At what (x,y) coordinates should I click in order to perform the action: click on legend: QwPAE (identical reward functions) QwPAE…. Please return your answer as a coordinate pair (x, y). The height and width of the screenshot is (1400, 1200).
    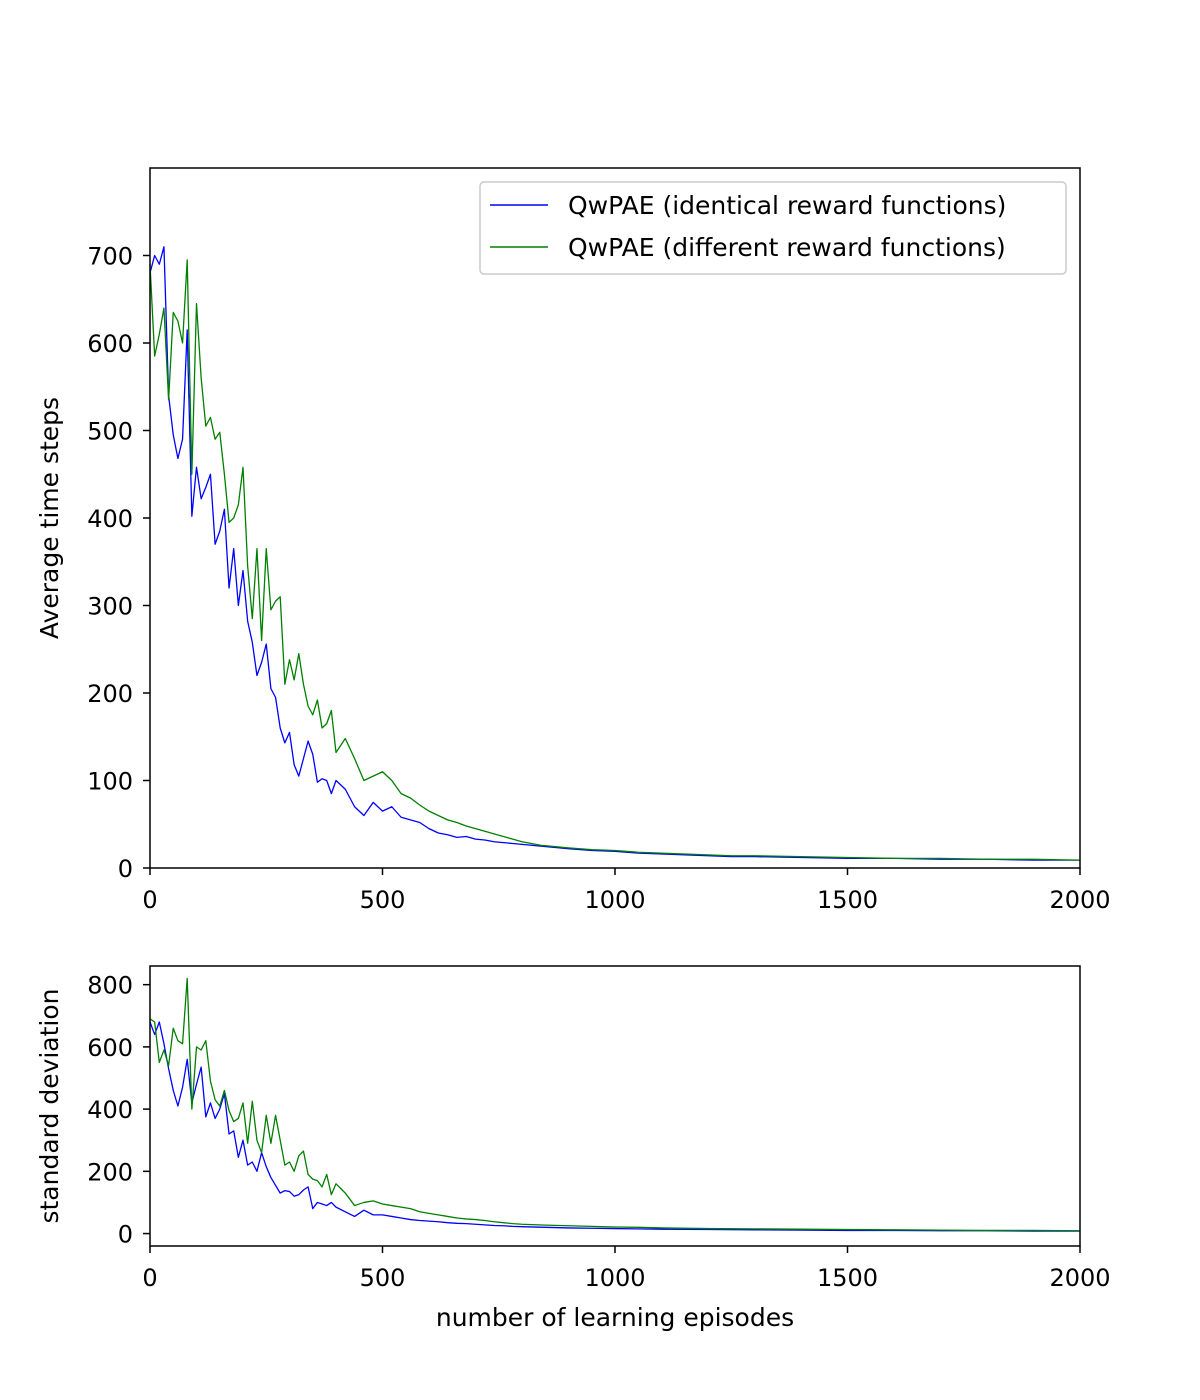
    Looking at the image, I should click on (773, 228).